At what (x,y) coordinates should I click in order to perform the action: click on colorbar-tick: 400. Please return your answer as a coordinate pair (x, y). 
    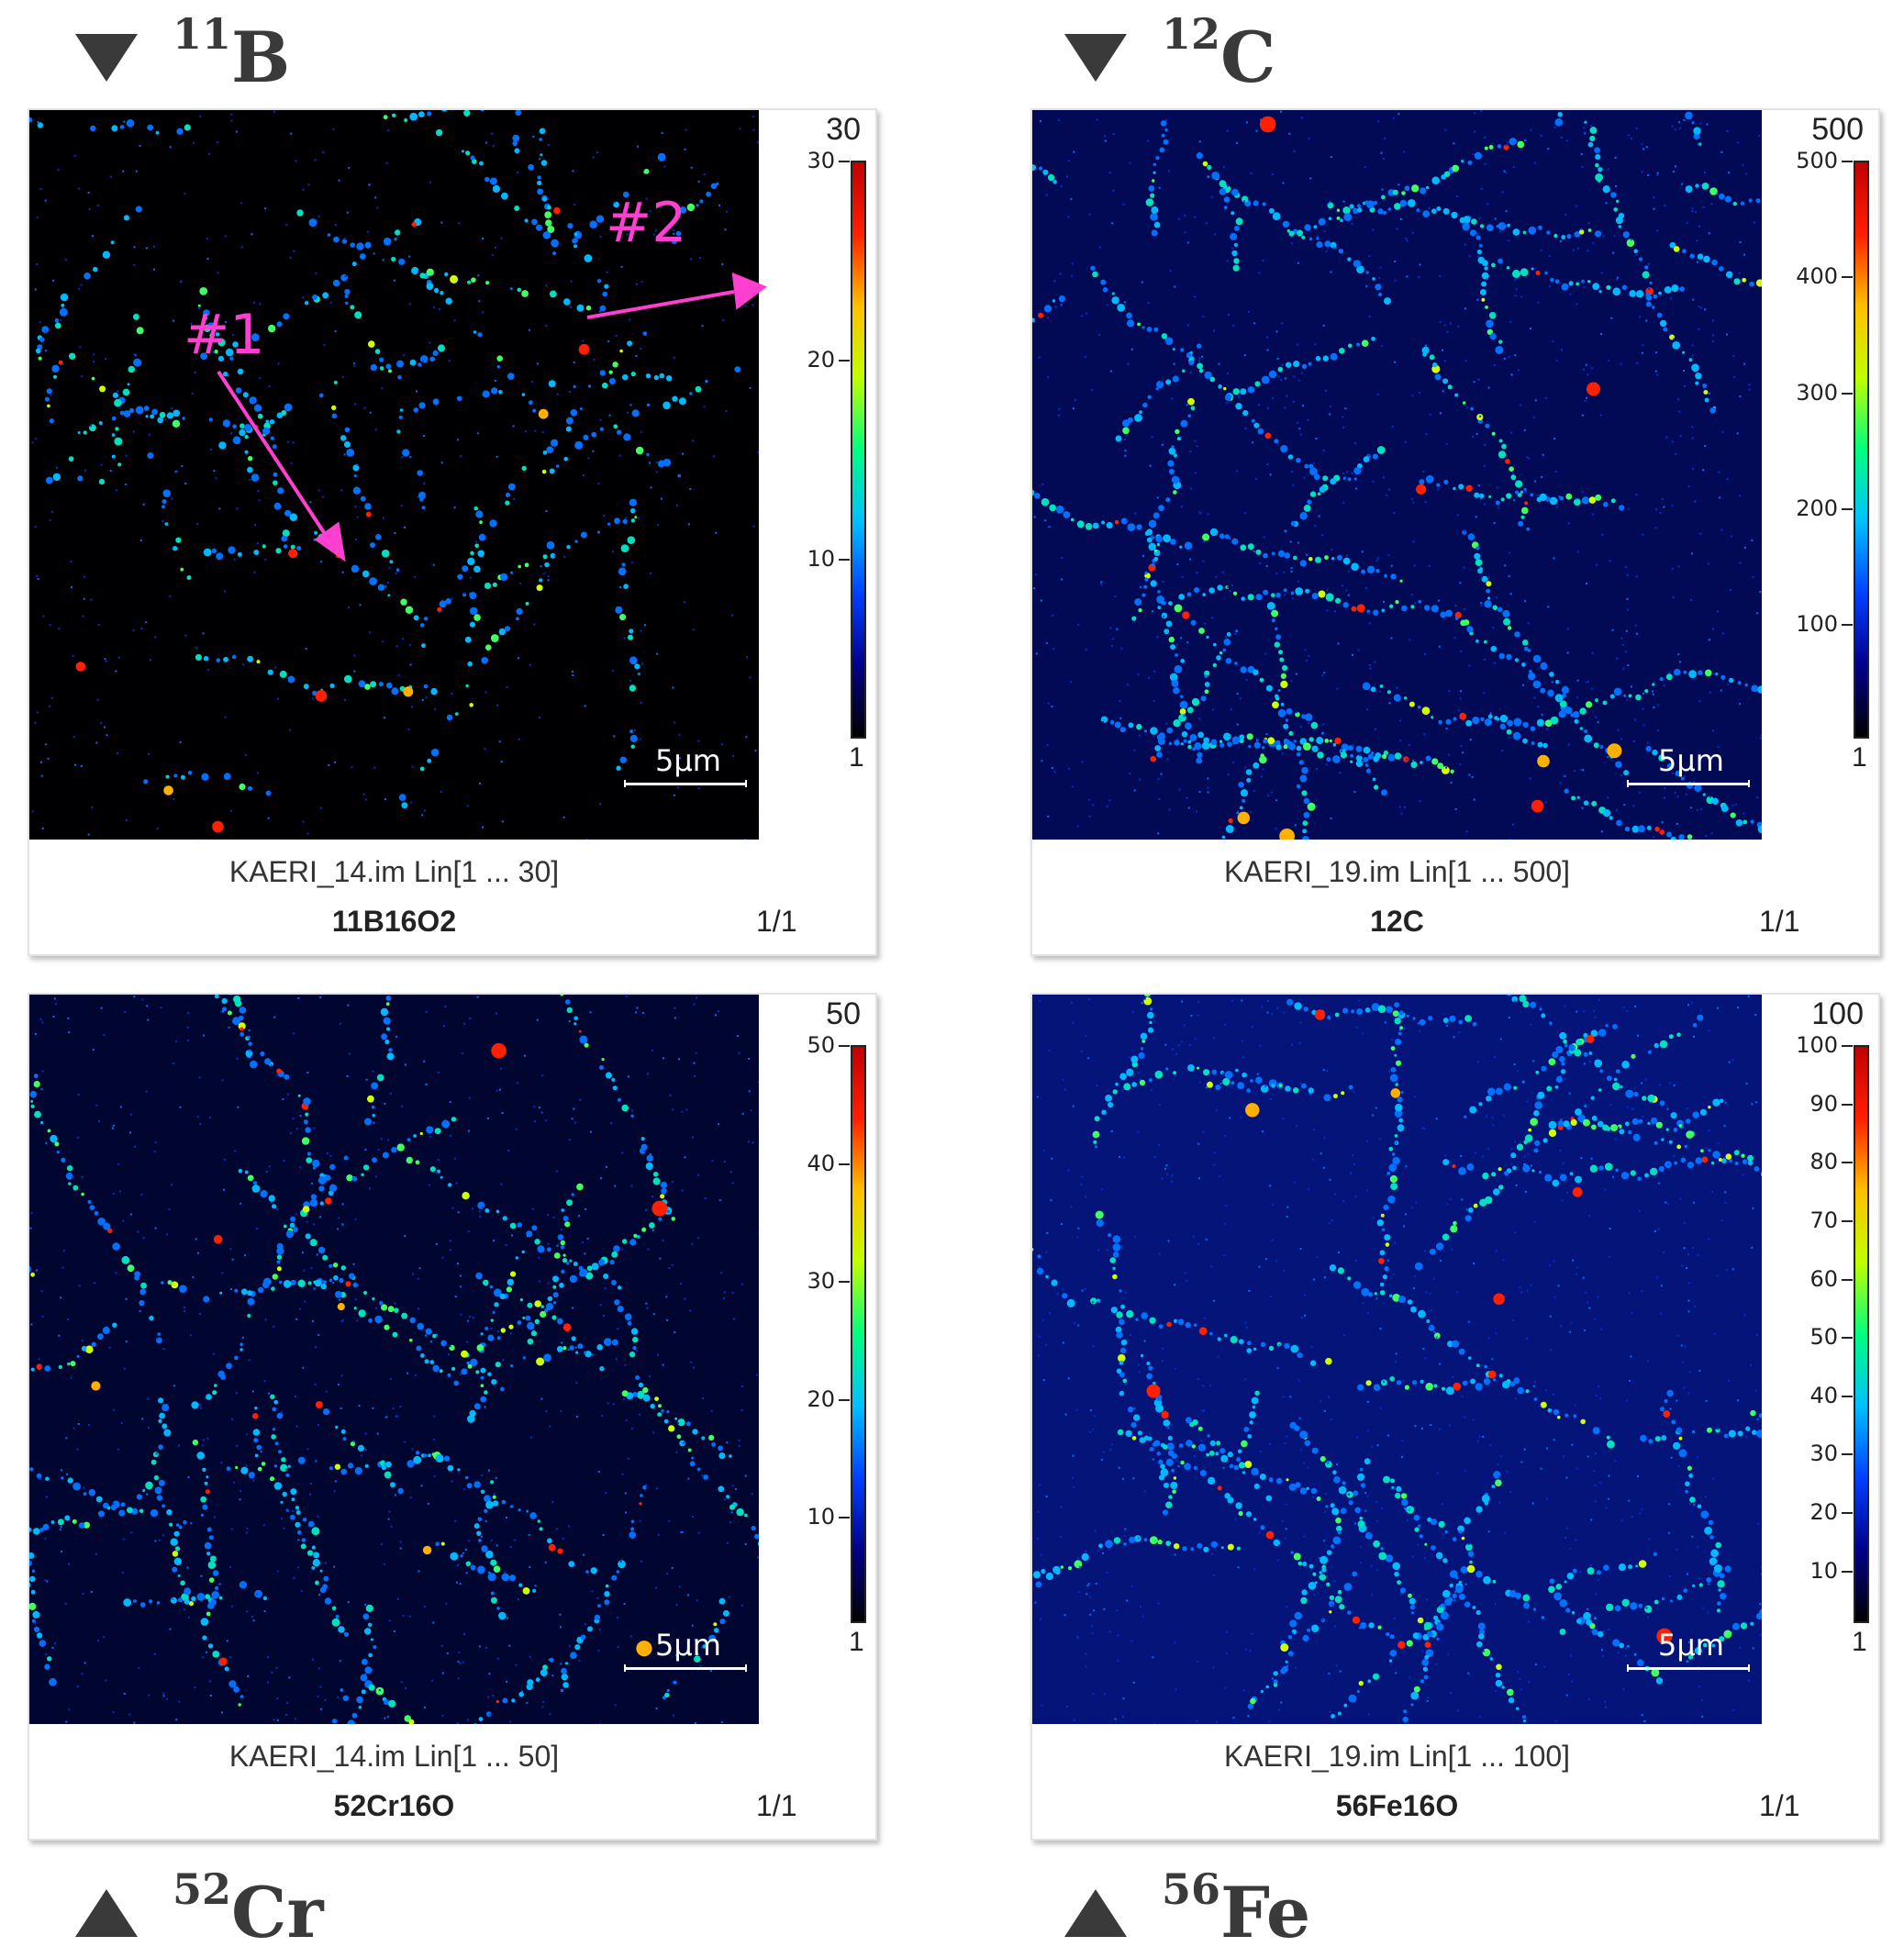
    Looking at the image, I should click on (1813, 276).